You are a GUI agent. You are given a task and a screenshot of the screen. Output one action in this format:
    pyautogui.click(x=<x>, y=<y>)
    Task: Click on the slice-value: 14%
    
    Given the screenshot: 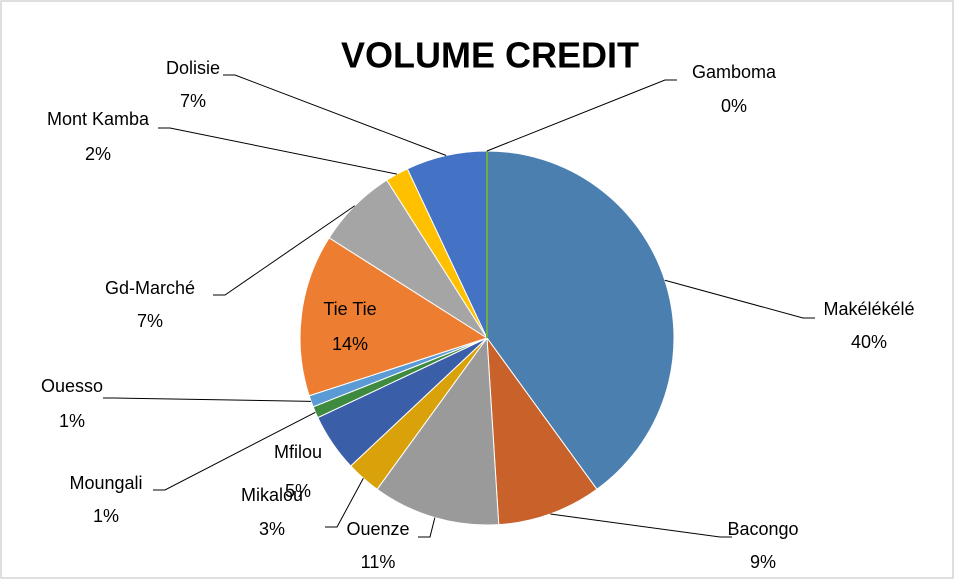 What is the action you would take?
    pyautogui.click(x=350, y=344)
    